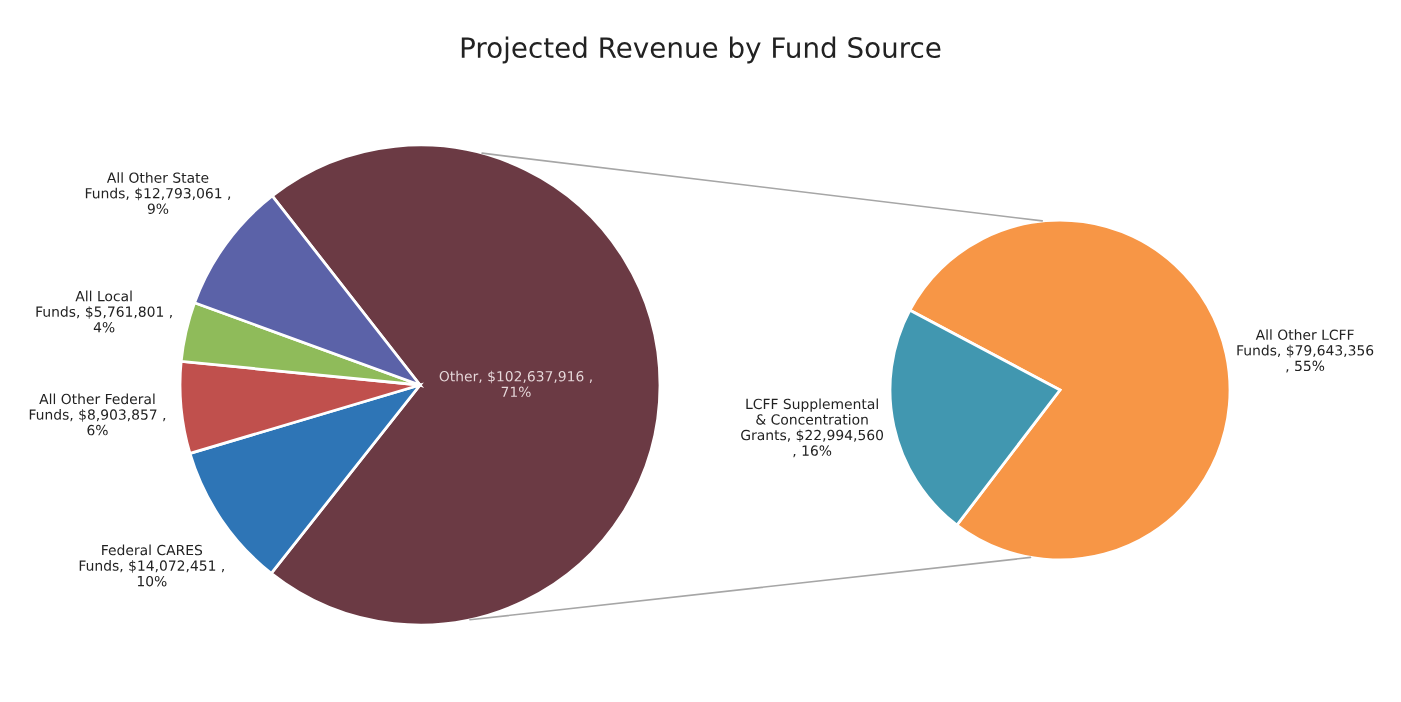 The image size is (1401, 702). What do you see at coordinates (158, 193) in the screenshot?
I see `slice-label: All Other State Funds, $12,793,061 , 9%` at bounding box center [158, 193].